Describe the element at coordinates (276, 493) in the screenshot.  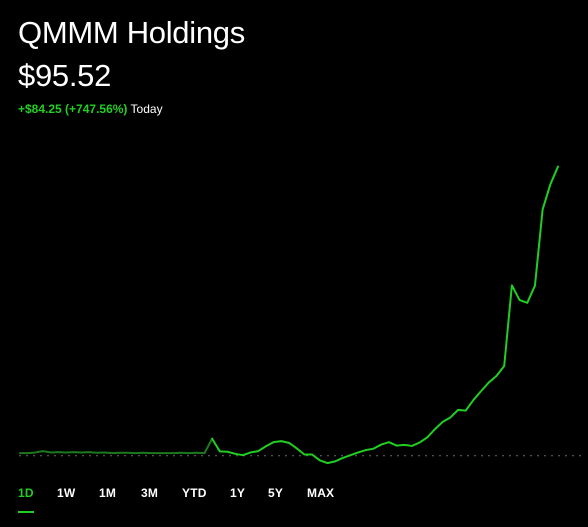
I see `range-tab-5y: 5Y` at that location.